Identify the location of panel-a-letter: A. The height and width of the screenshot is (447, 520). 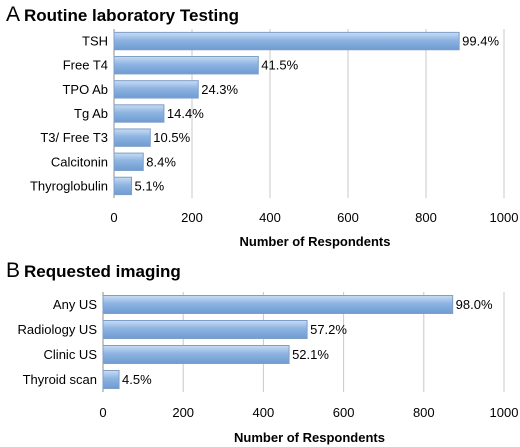
(13, 14).